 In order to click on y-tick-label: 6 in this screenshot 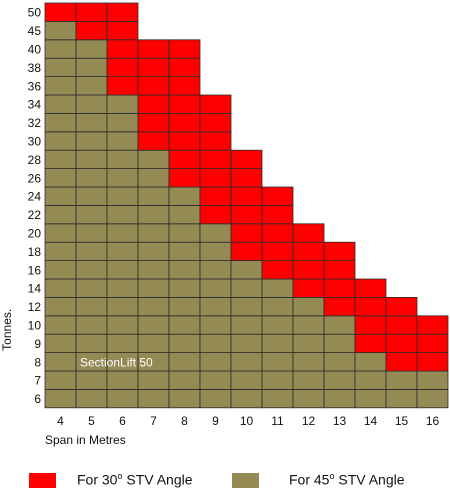, I will do `click(37, 399)`.